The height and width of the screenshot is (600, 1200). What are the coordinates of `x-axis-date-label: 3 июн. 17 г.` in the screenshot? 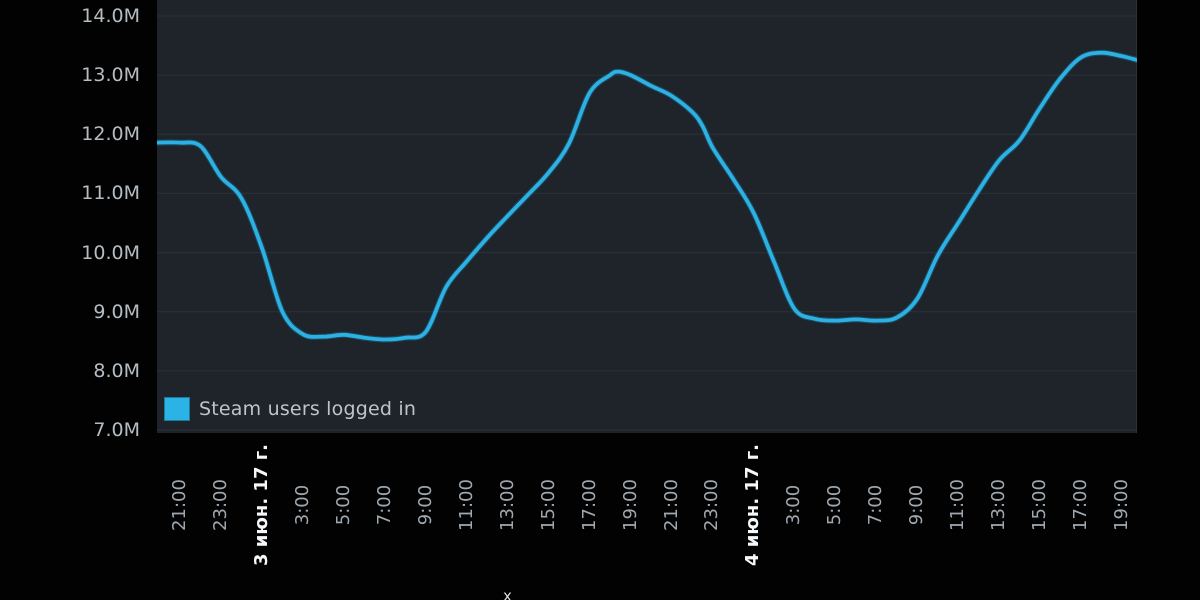 It's located at (261, 505).